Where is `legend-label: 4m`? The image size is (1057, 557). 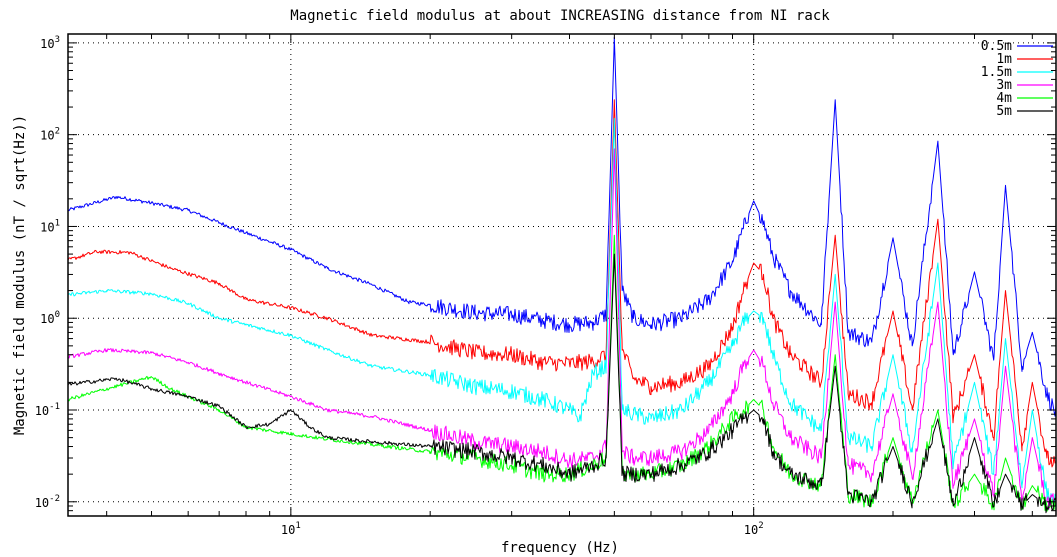
legend-label: 4m is located at coordinates (1004, 98).